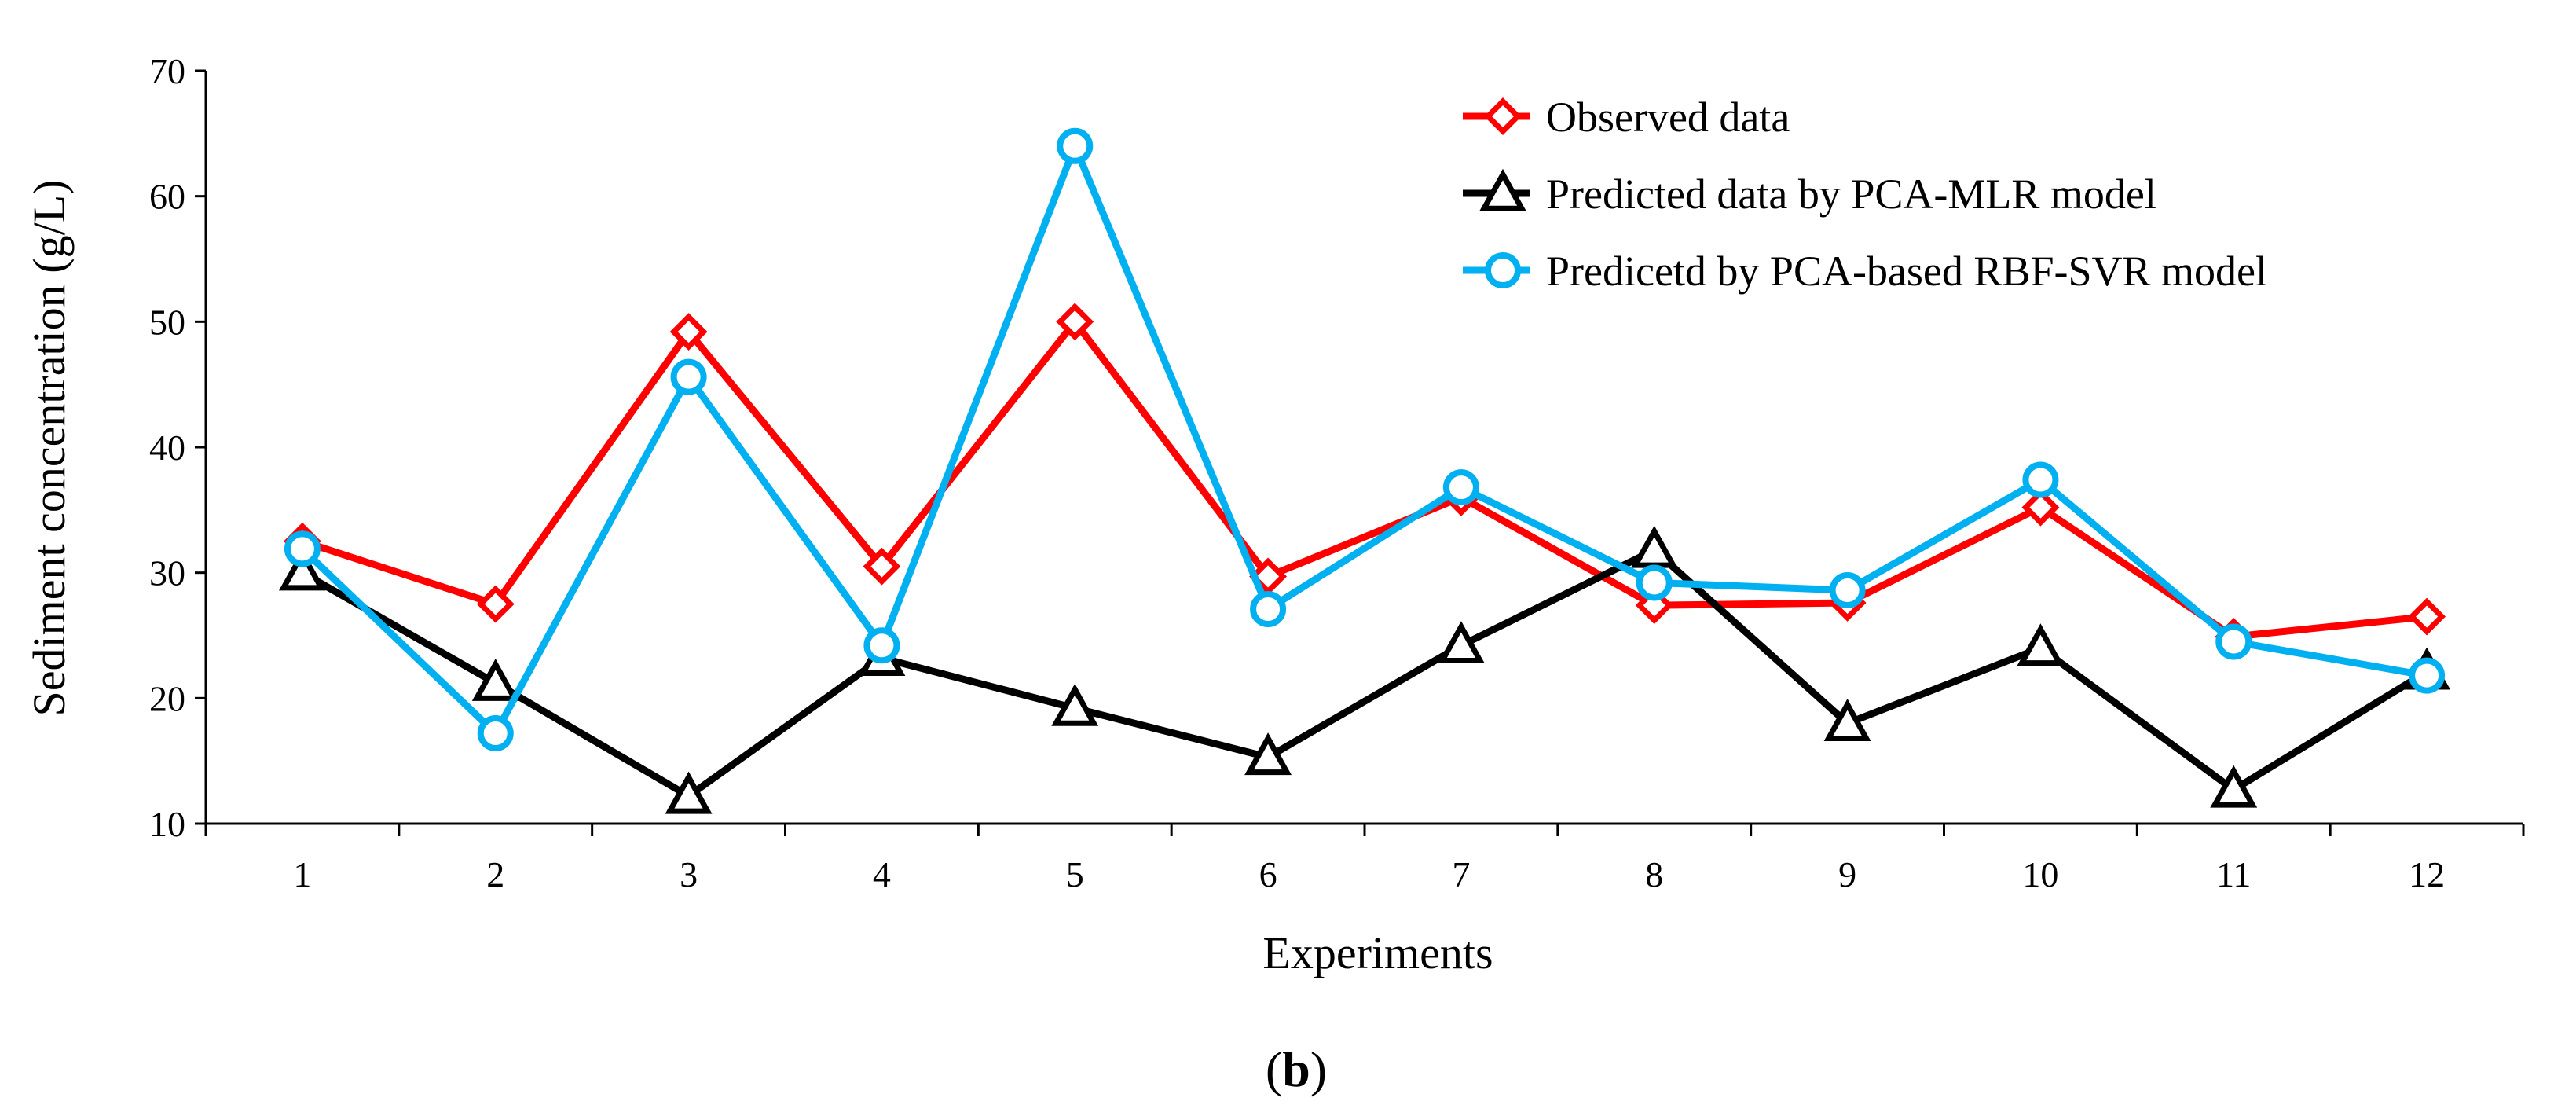 Image resolution: width=2576 pixels, height=1116 pixels. I want to click on x-tick-label: 2, so click(495, 874).